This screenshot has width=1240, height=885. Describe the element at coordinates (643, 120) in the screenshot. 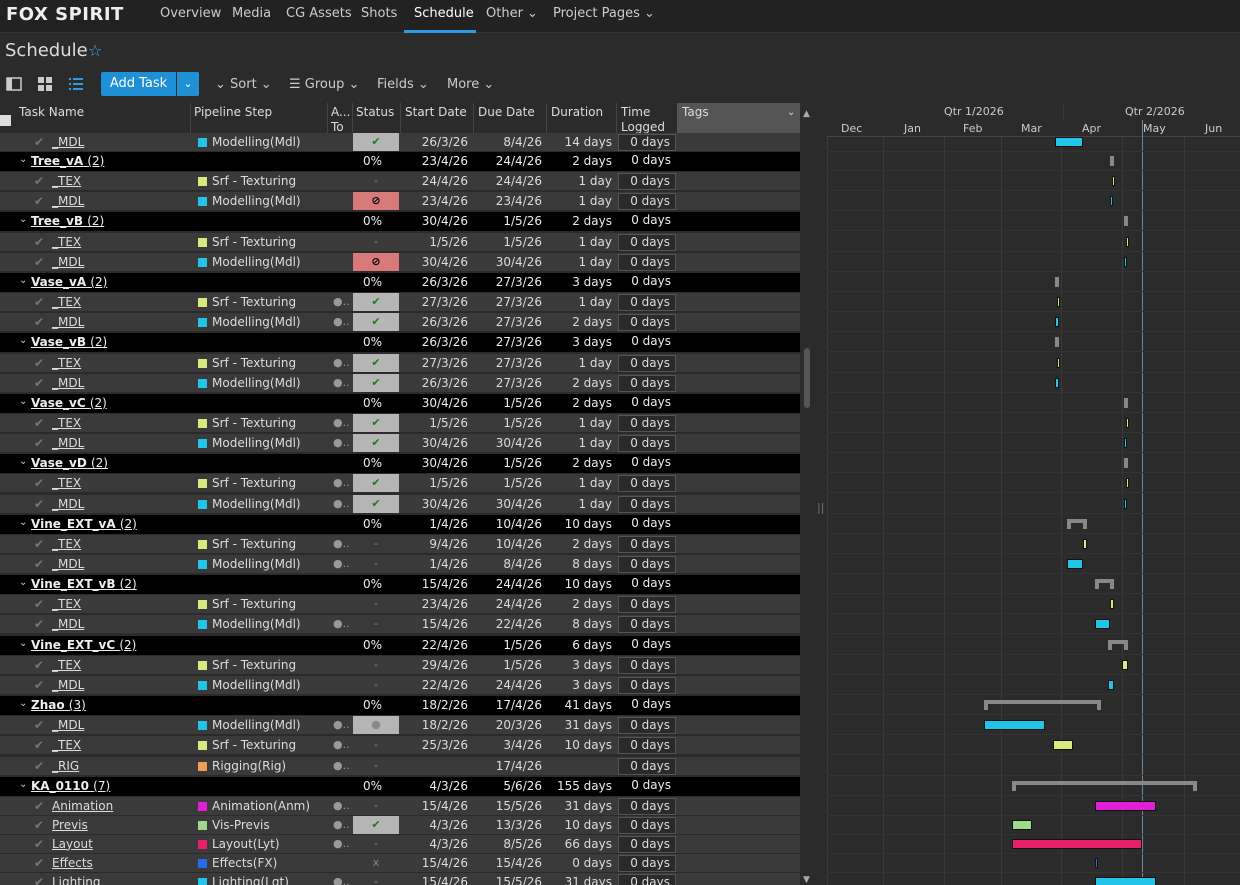

I see `col-time-logged: Time Logged` at that location.